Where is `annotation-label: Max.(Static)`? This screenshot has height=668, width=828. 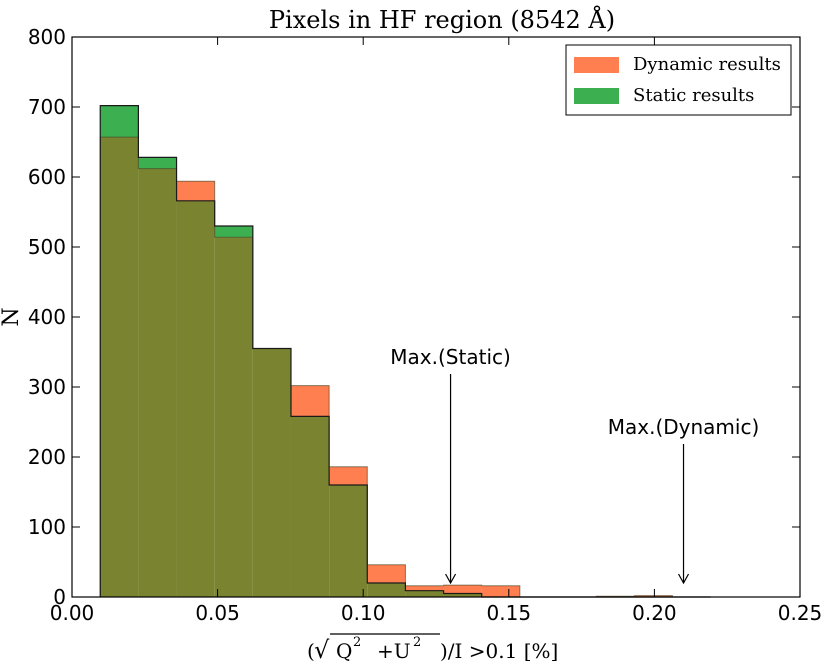 annotation-label: Max.(Static) is located at coordinates (450, 357).